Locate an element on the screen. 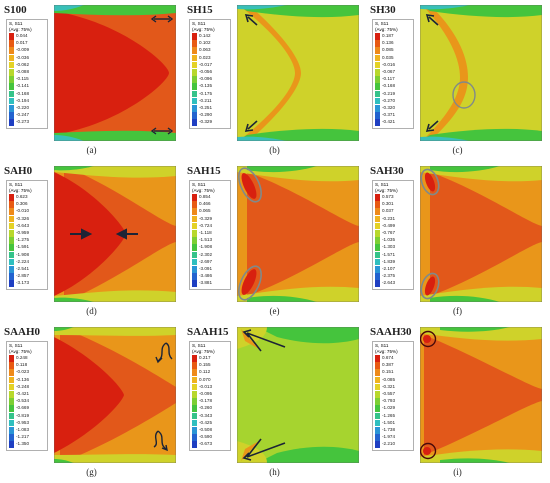 Image resolution: width=550 pixels, height=483 pixels. panel-title: SAH0 is located at coordinates (18, 171).